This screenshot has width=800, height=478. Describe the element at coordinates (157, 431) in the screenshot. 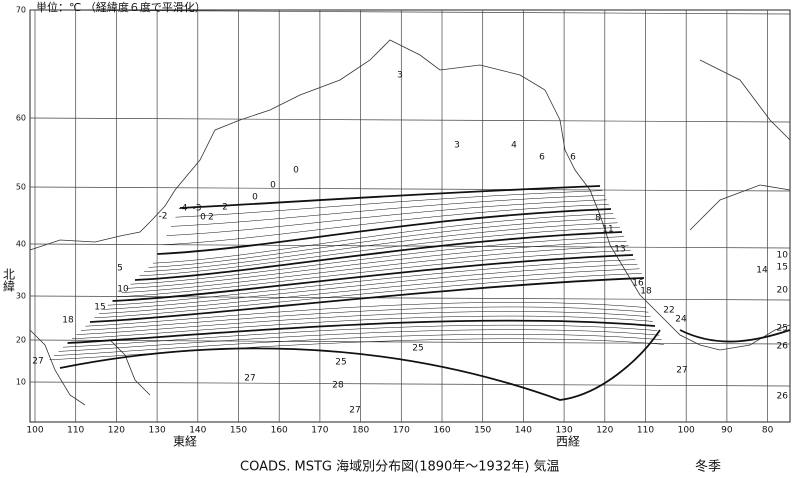

I see `lon-label: 130` at that location.